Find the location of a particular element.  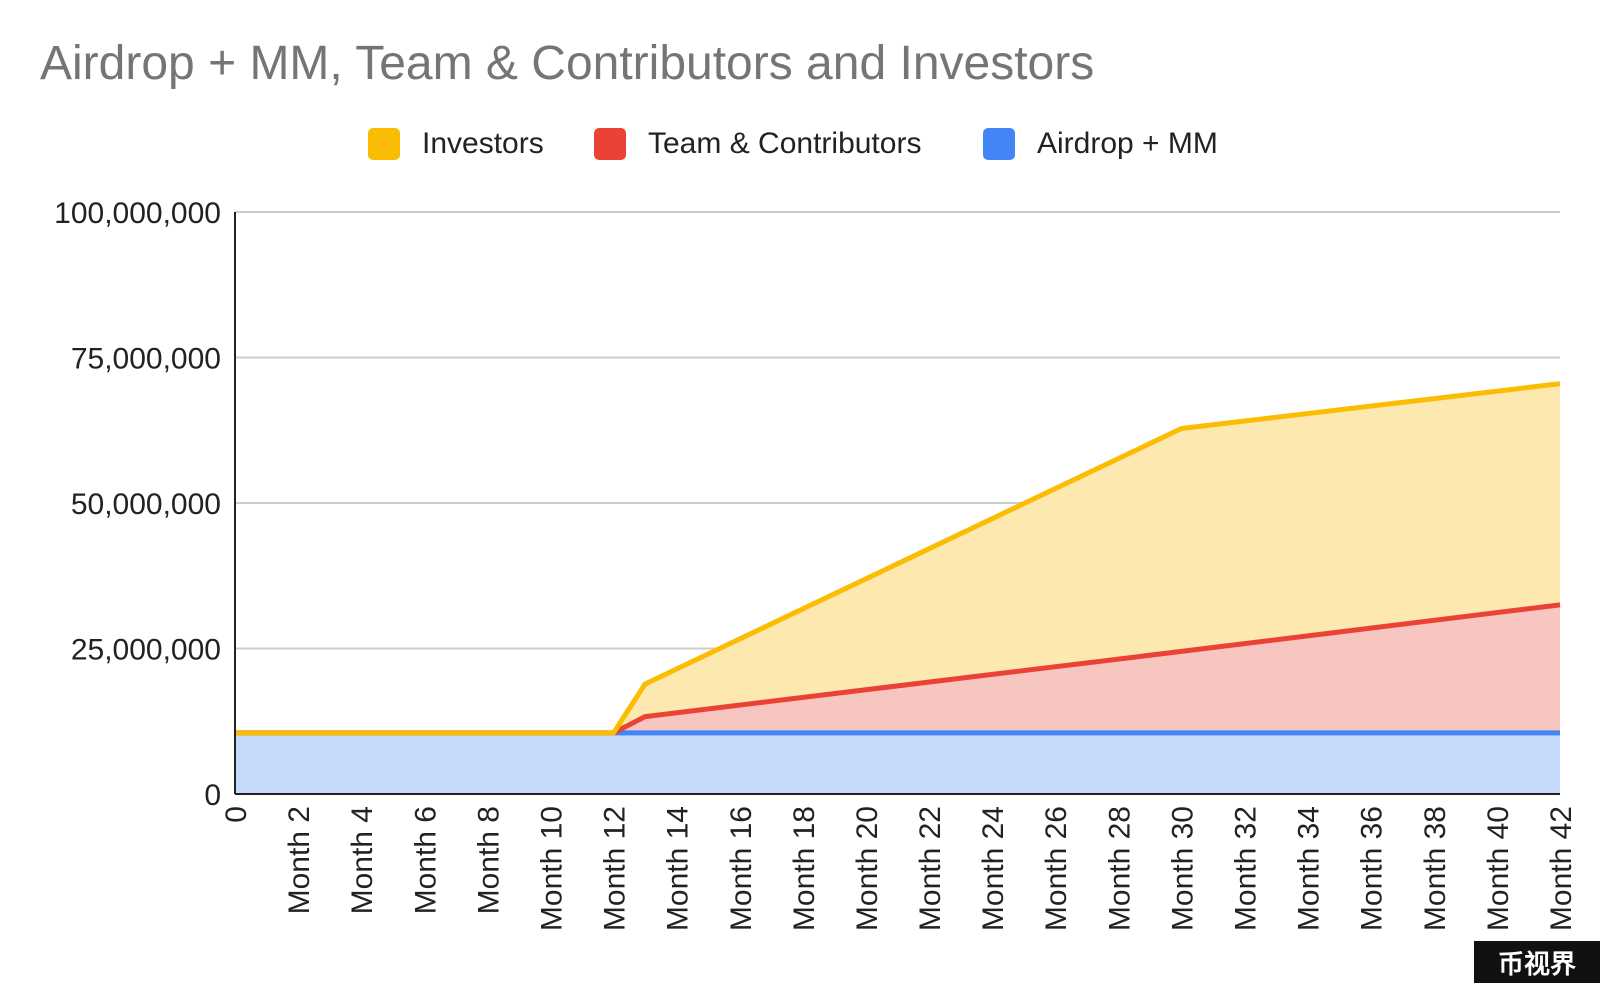

legend-item-investors: Investors is located at coordinates (456, 144).